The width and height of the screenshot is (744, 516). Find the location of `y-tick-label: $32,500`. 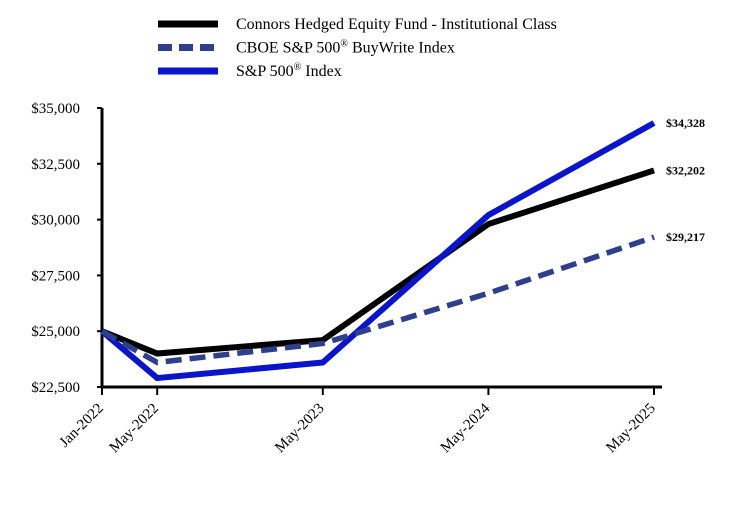

y-tick-label: $32,500 is located at coordinates (55, 165).